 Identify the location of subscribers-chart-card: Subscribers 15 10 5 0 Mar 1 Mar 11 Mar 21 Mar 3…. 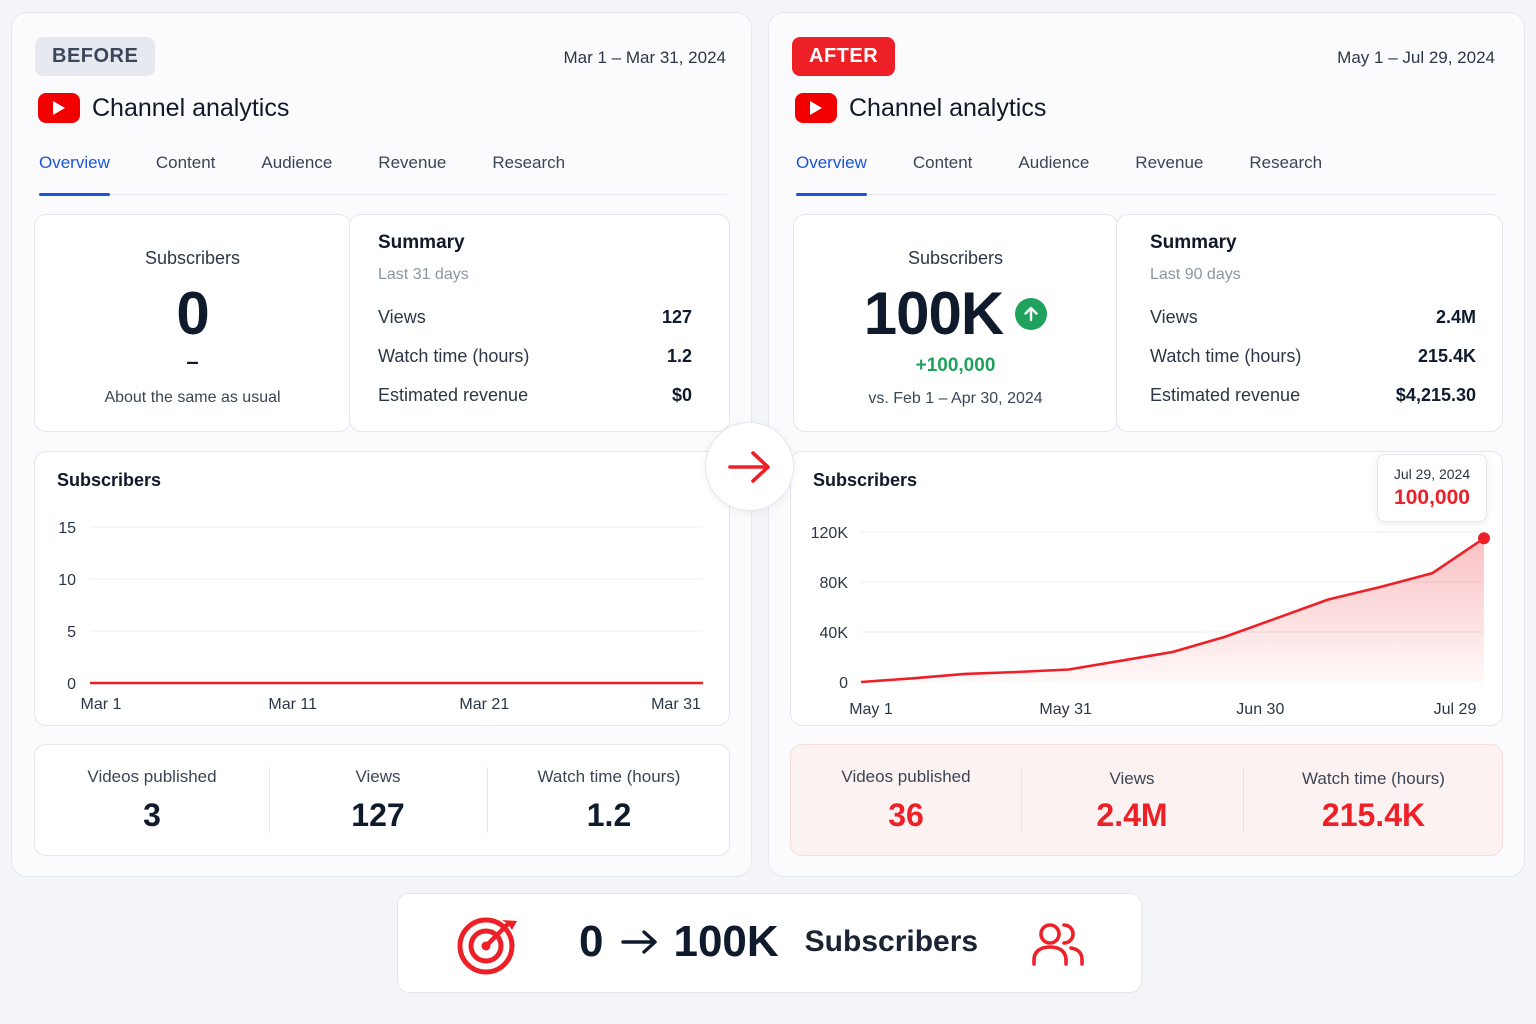
(382, 588).